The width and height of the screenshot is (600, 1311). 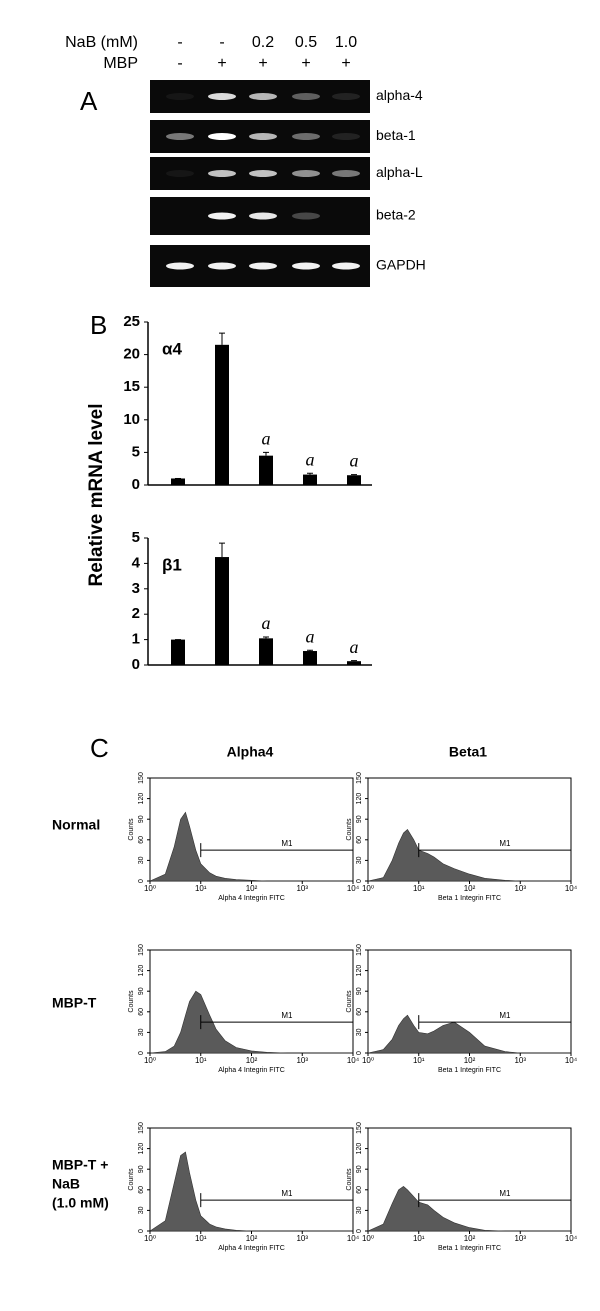 What do you see at coordinates (136, 562) in the screenshot?
I see `y-tick-label: 4` at bounding box center [136, 562].